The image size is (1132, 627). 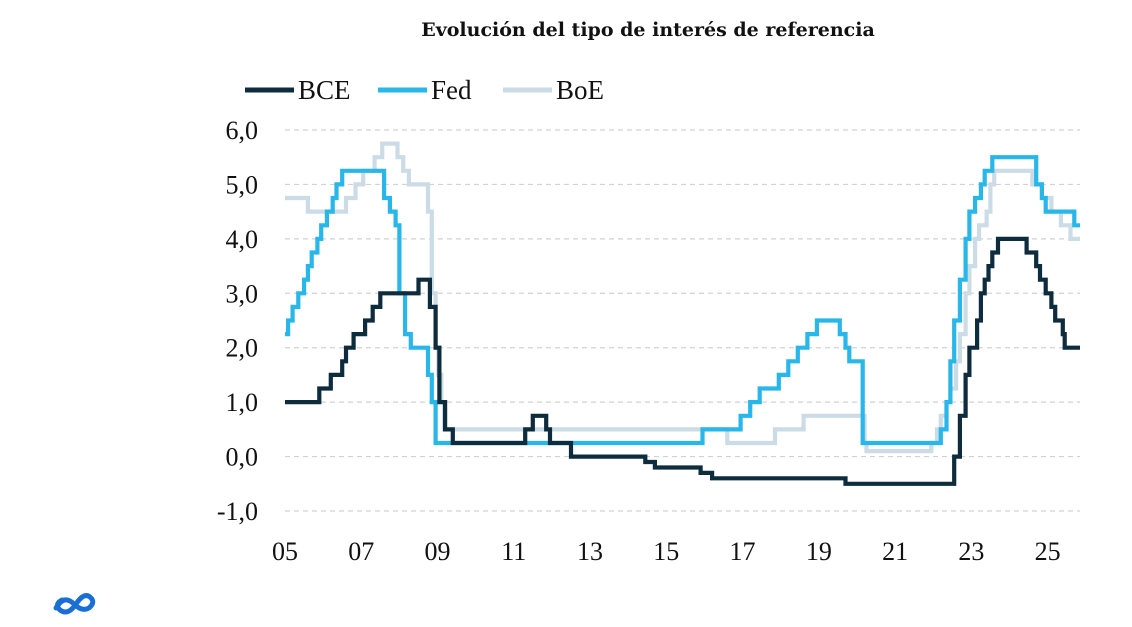 I want to click on x-tick-label: 07, so click(x=361, y=551).